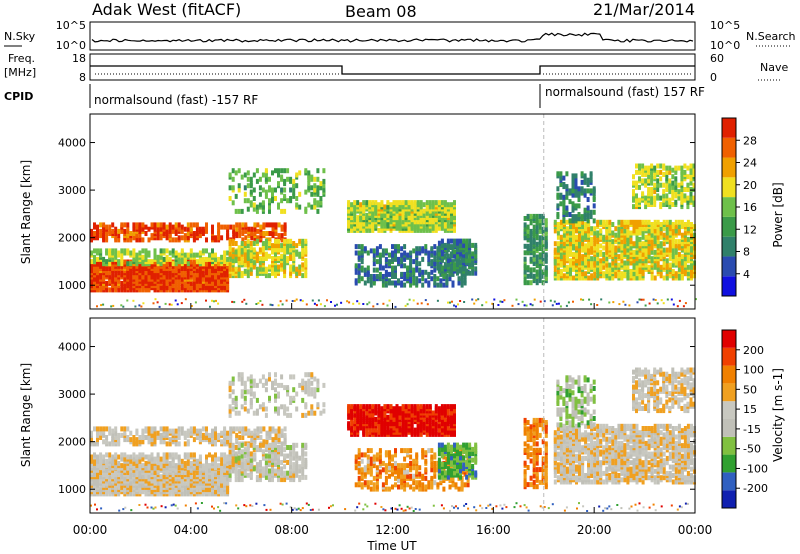 The height and width of the screenshot is (554, 800). Describe the element at coordinates (713, 77) in the screenshot. I see `nave-tick-bottom: 0` at that location.